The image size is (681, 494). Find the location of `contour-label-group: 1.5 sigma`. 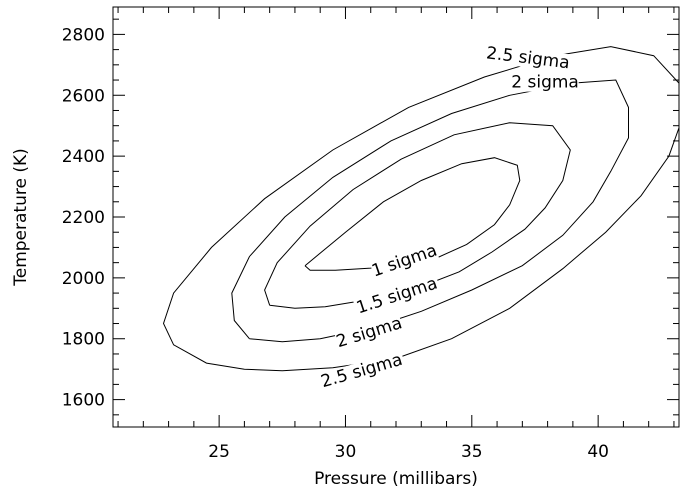

contour-label-group: 1.5 sigma is located at coordinates (397, 295).